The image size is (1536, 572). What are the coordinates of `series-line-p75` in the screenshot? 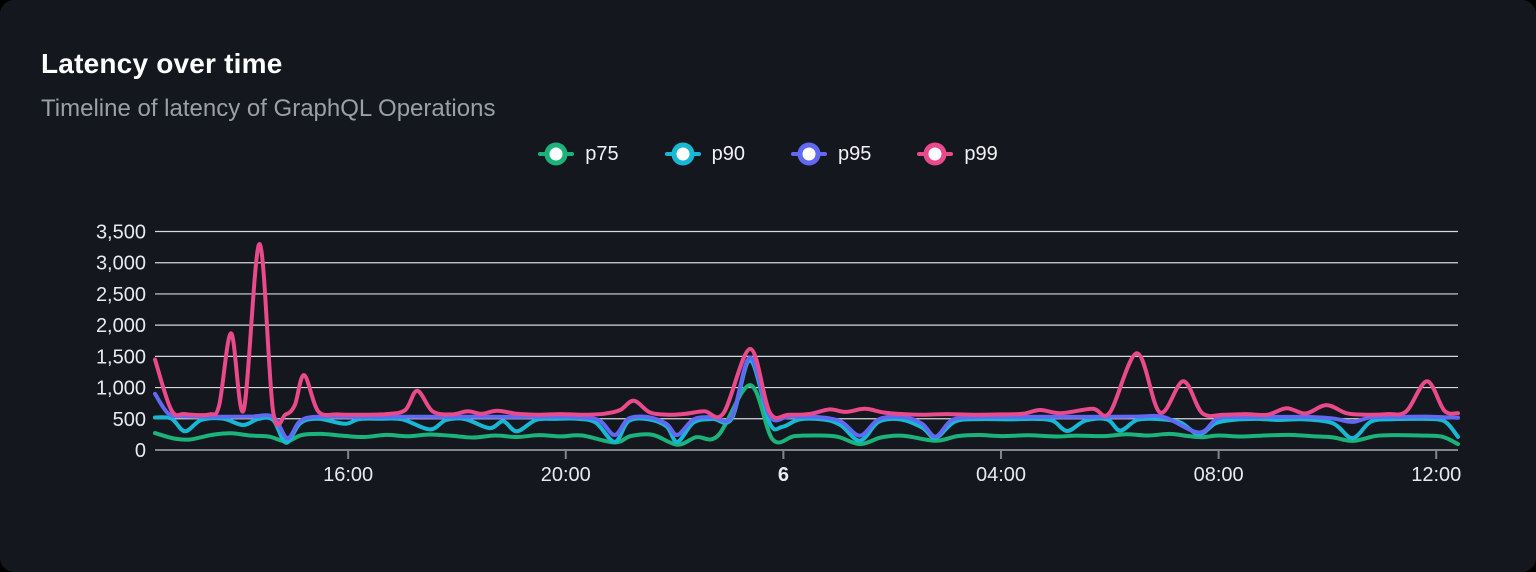 It's located at (806, 415).